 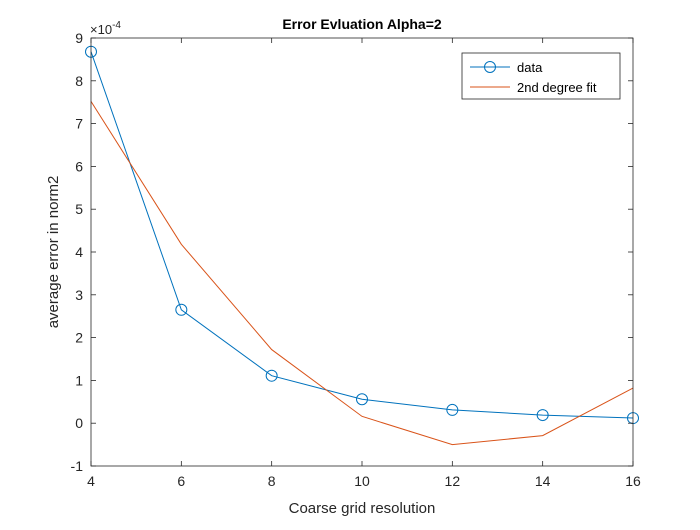 I want to click on legend: data 2nd degree fit, so click(x=541, y=76).